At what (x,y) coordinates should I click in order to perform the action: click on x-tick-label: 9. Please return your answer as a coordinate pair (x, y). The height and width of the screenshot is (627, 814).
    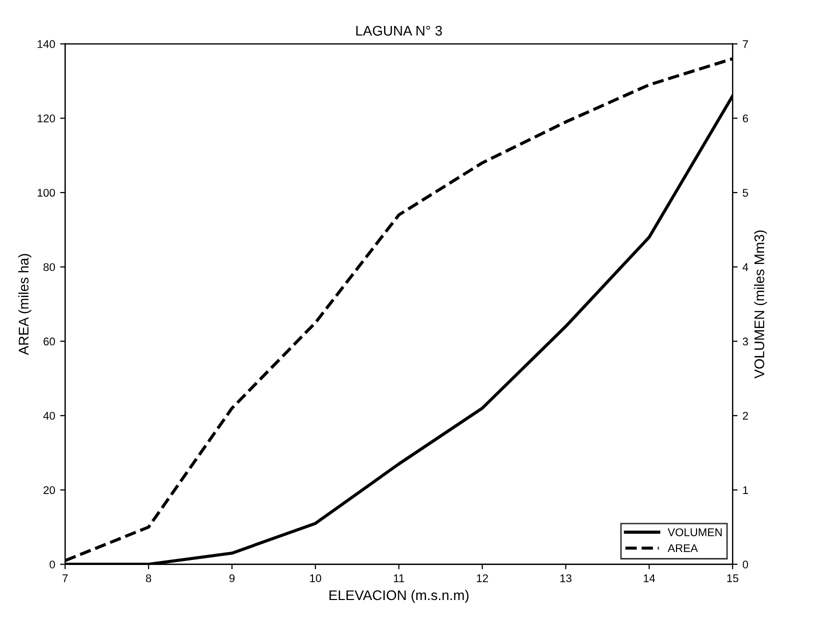
    Looking at the image, I should click on (232, 578).